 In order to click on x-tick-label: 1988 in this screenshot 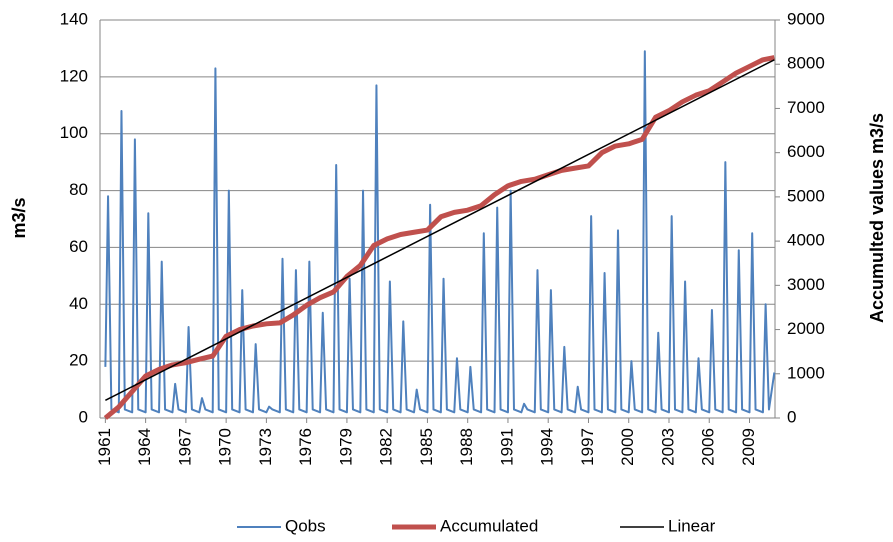, I will do `click(466, 447)`.